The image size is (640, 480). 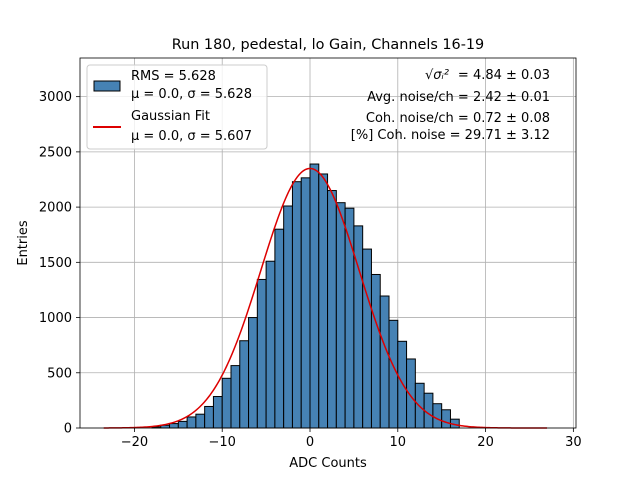 I want to click on x-axis-label: ADC Counts, so click(x=328, y=463).